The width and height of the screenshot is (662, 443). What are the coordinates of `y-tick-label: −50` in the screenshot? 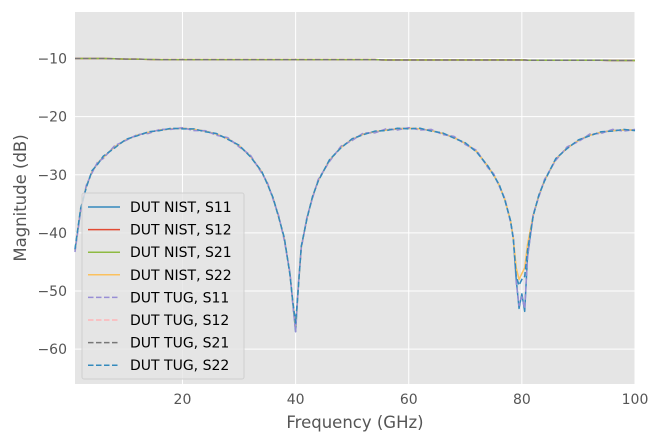 It's located at (52, 292).